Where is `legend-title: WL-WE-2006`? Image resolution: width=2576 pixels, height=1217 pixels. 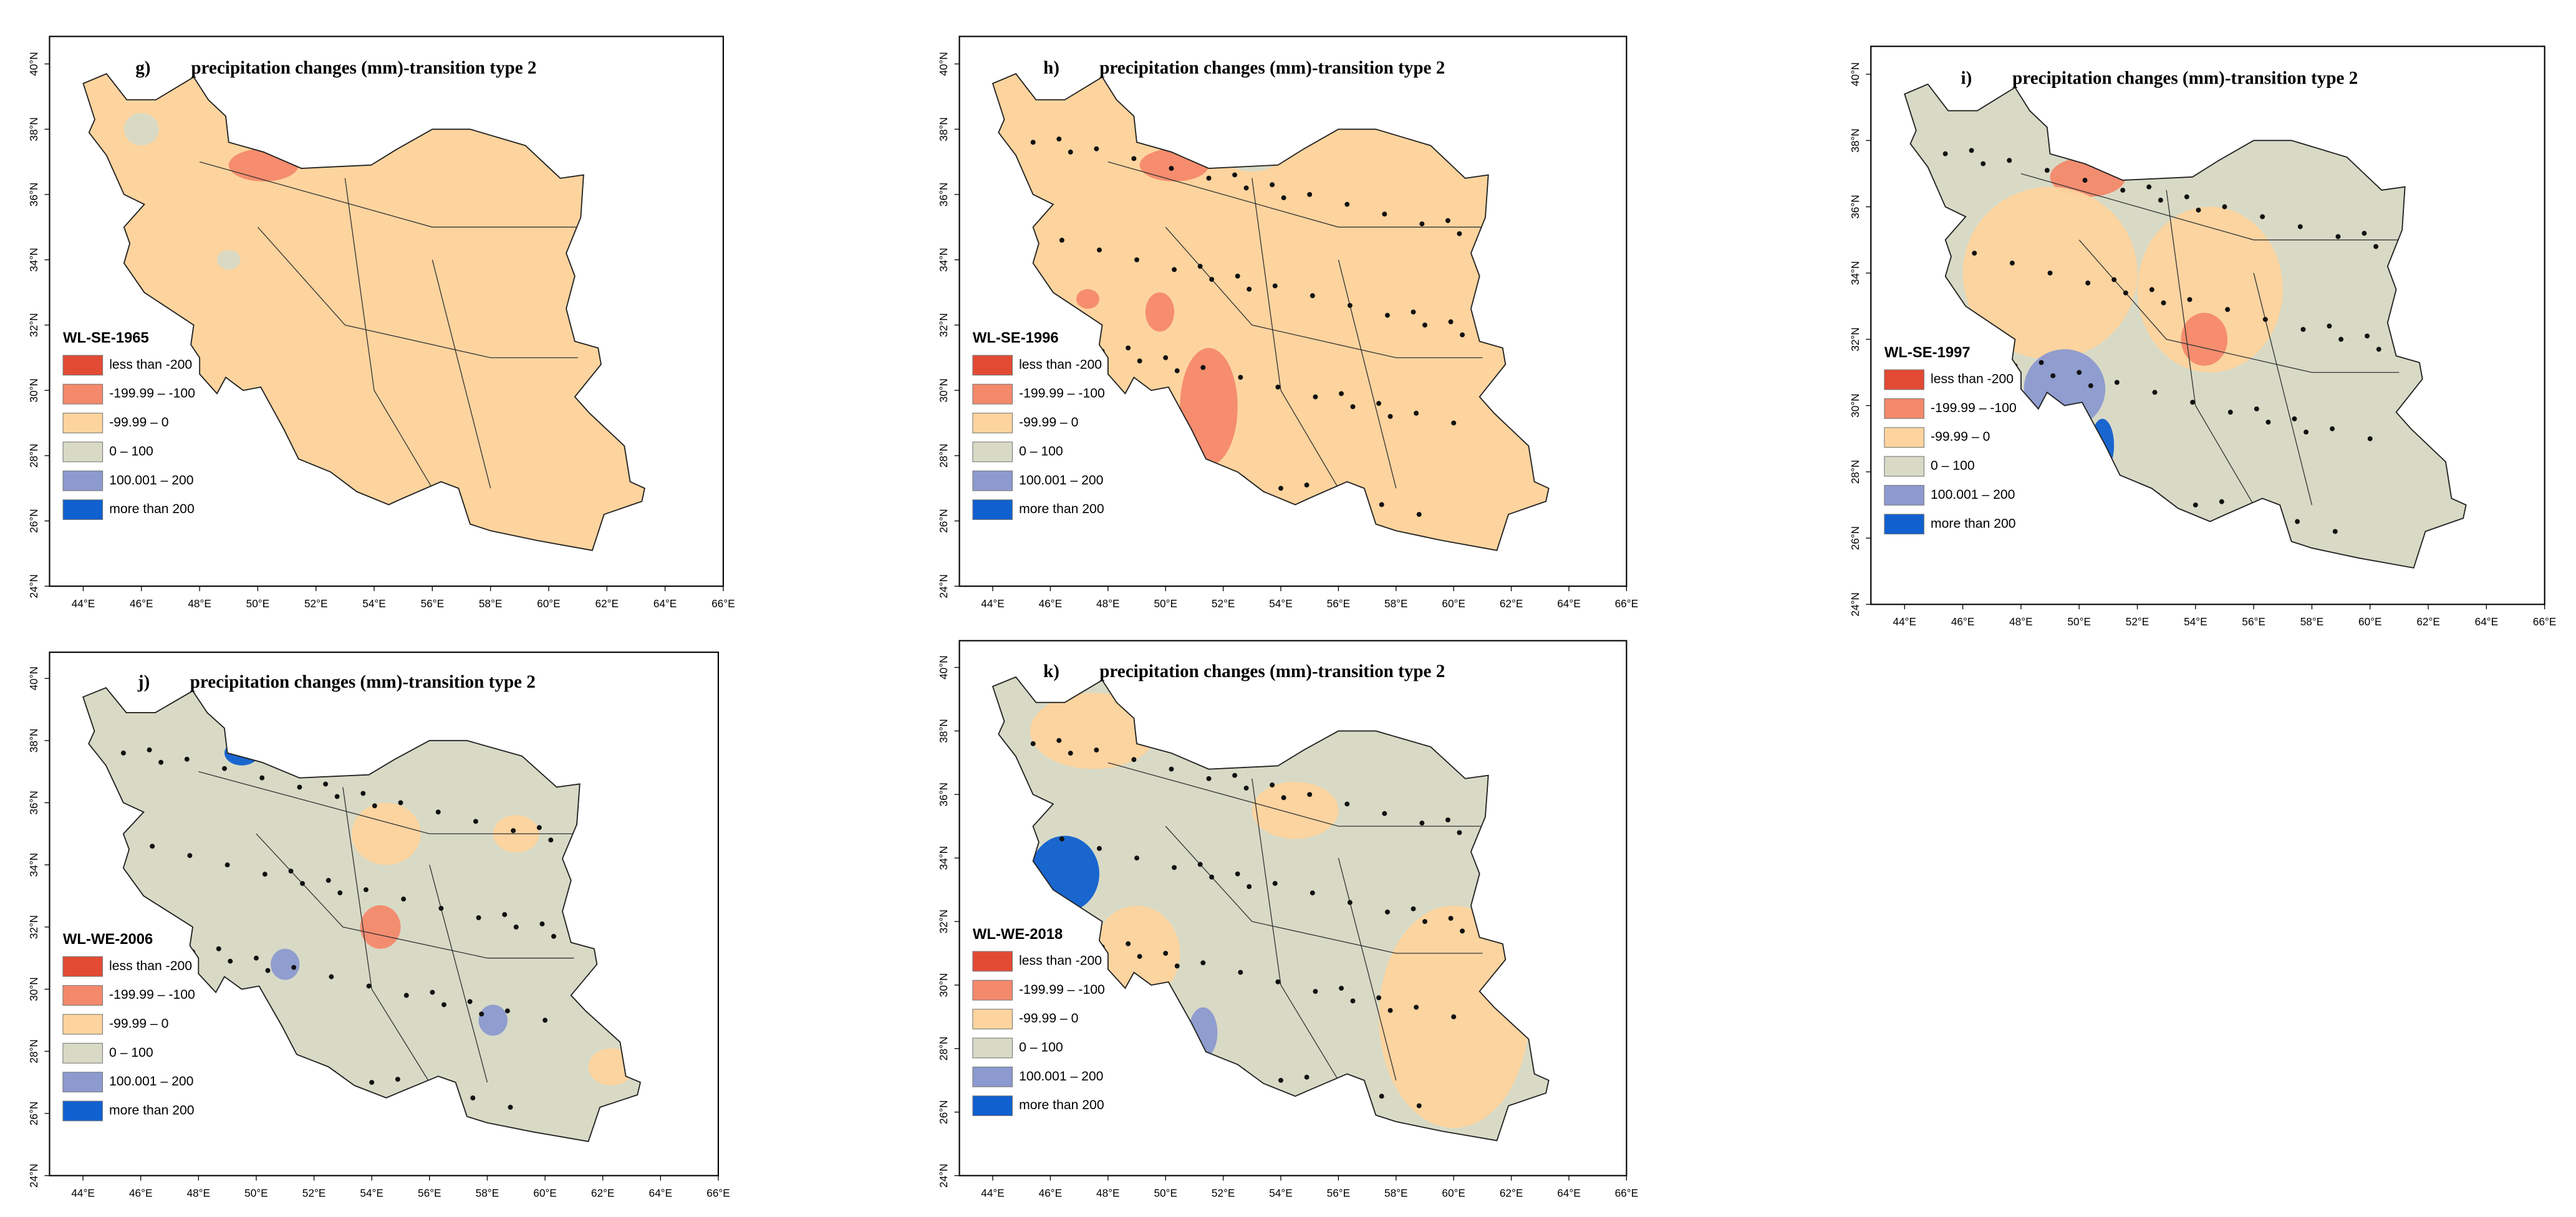
legend-title: WL-WE-2006 is located at coordinates (108, 939).